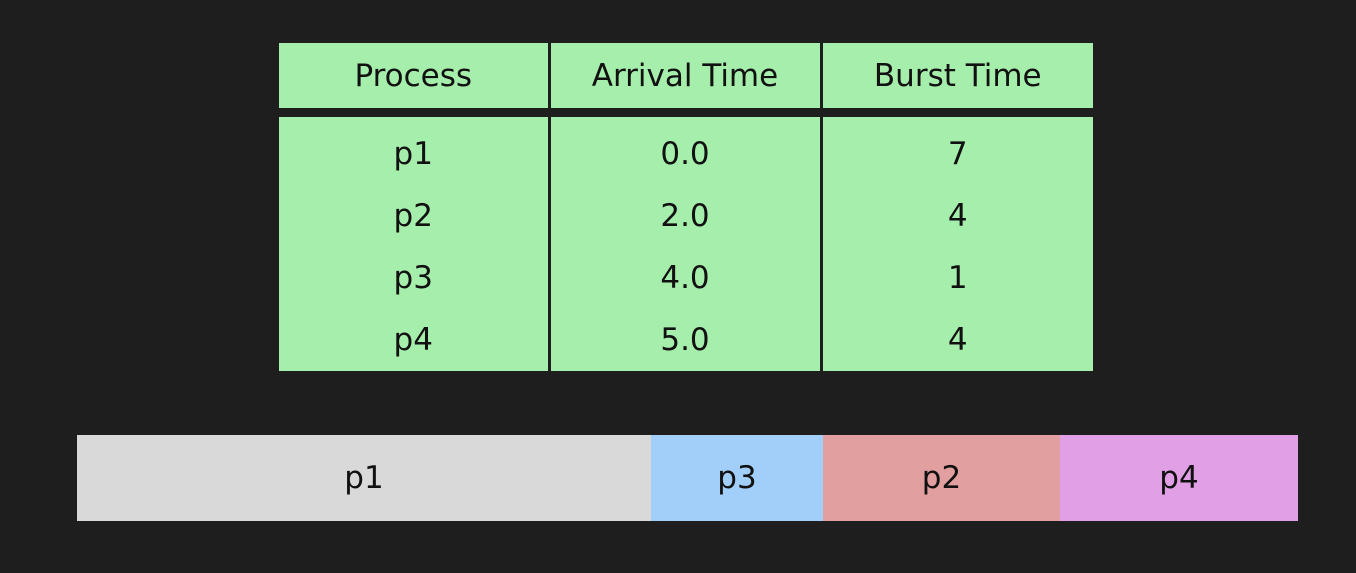 Image resolution: width=1356 pixels, height=573 pixels. I want to click on table-row: p2 2.0 4, so click(686, 216).